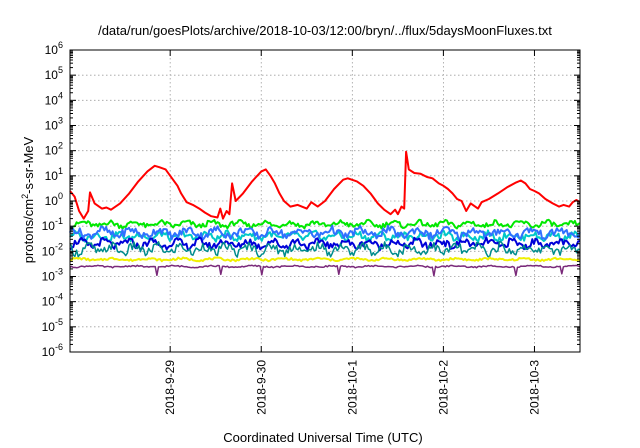 The height and width of the screenshot is (448, 640). What do you see at coordinates (54, 199) in the screenshot?
I see `y-tick-label: 10⁰` at bounding box center [54, 199].